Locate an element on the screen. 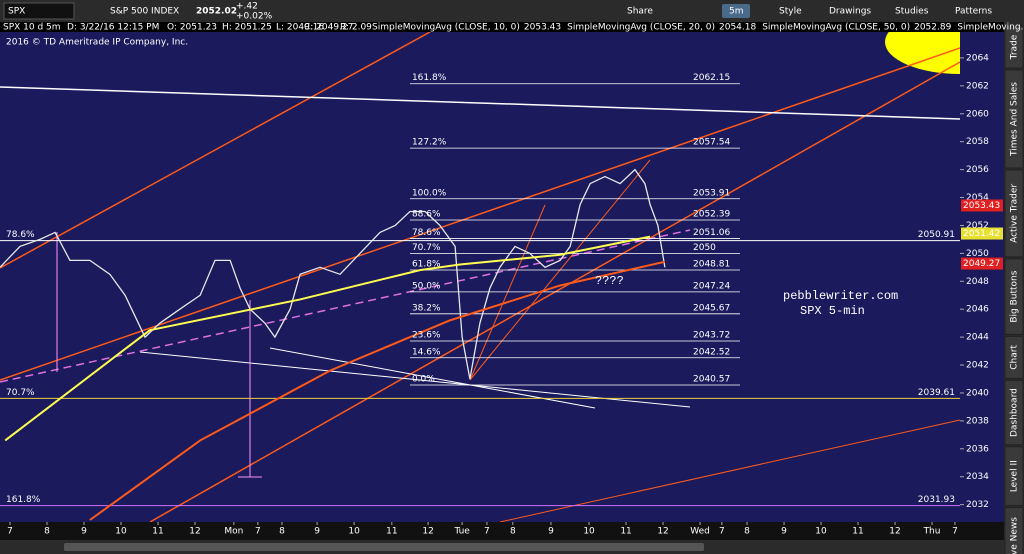 Image resolution: width=1024 pixels, height=554 pixels. fib-value: 2045.67 is located at coordinates (711, 308).